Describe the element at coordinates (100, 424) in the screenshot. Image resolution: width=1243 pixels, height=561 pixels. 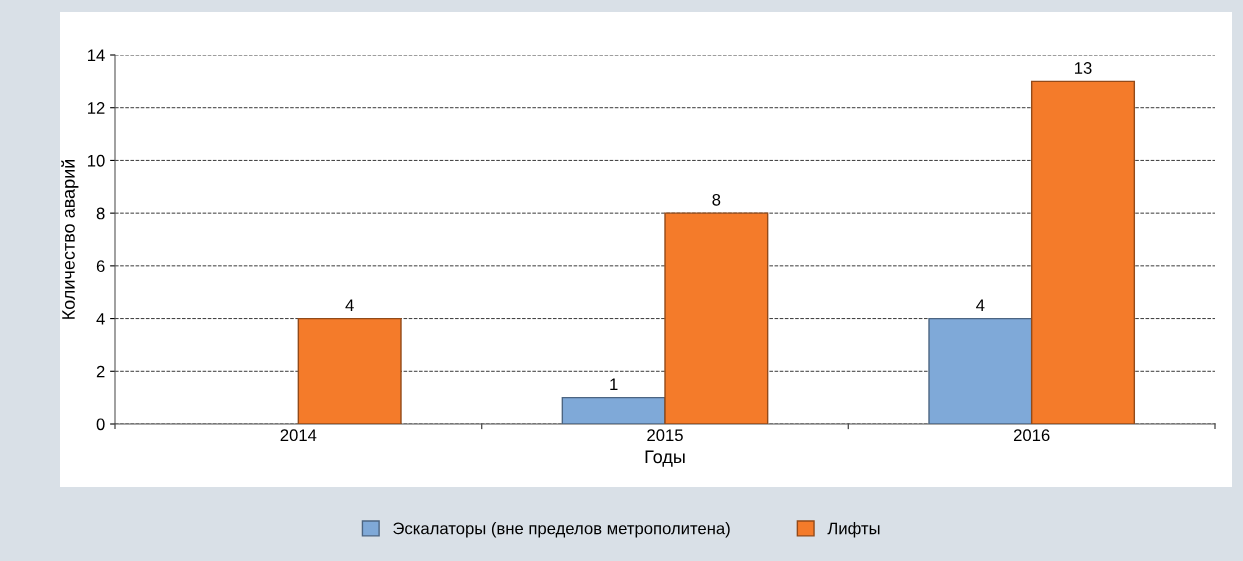
I see `y-tick-label: 0` at that location.